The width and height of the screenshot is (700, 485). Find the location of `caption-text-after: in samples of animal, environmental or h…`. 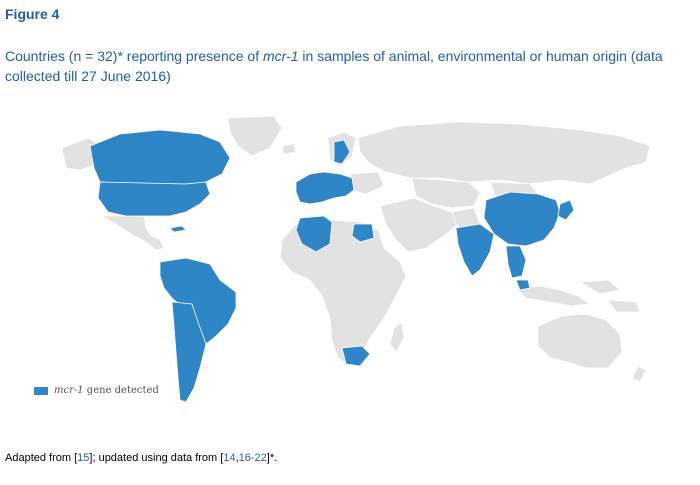

caption-text-after: in samples of animal, environmental or h… is located at coordinates (334, 66).